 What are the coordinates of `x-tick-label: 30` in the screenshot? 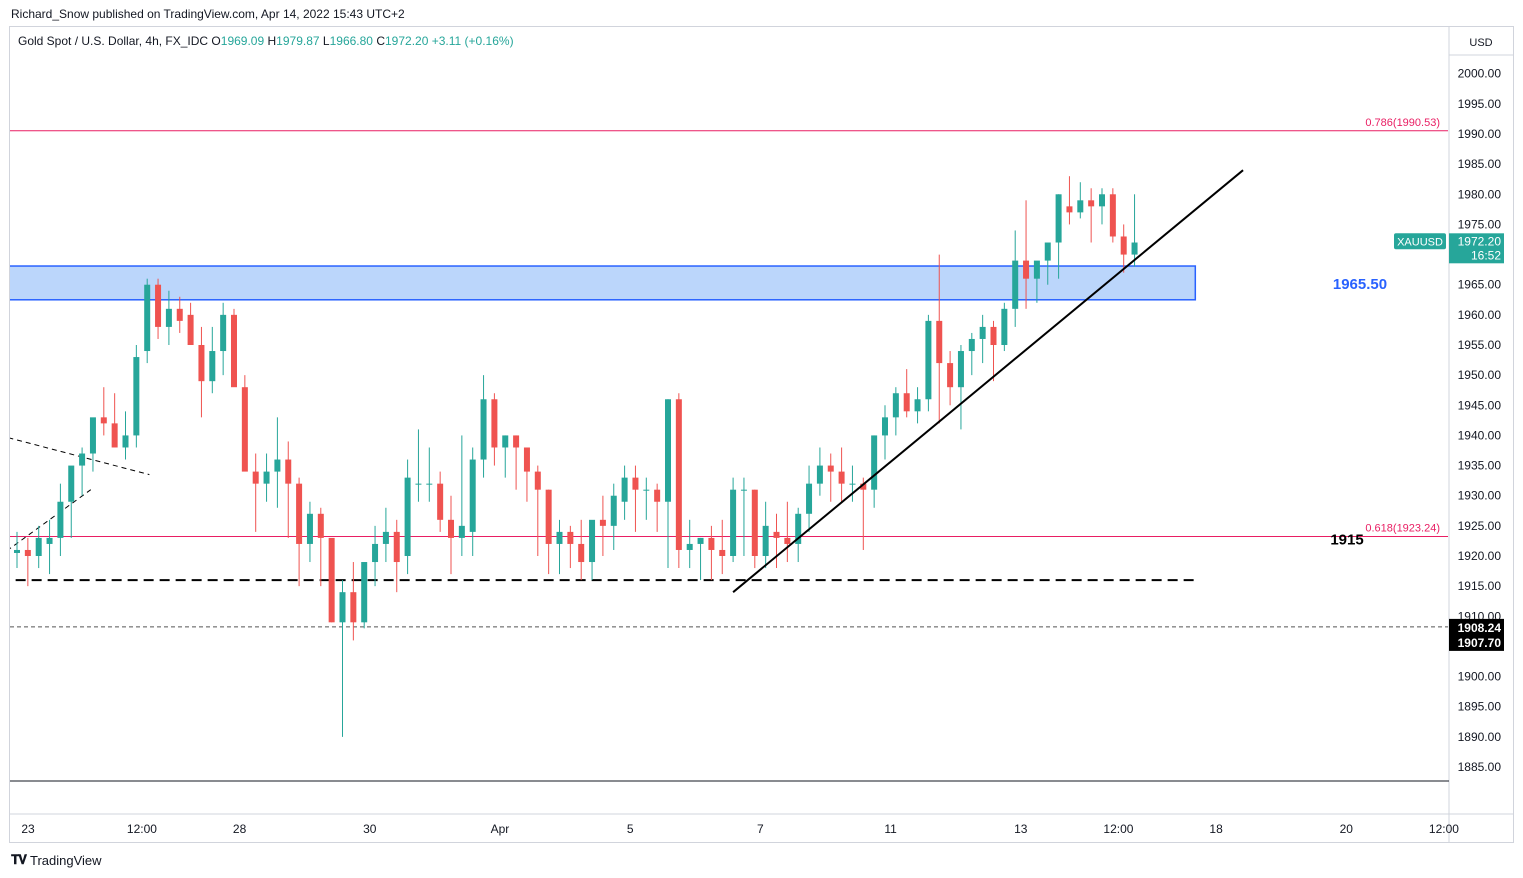 It's located at (370, 829).